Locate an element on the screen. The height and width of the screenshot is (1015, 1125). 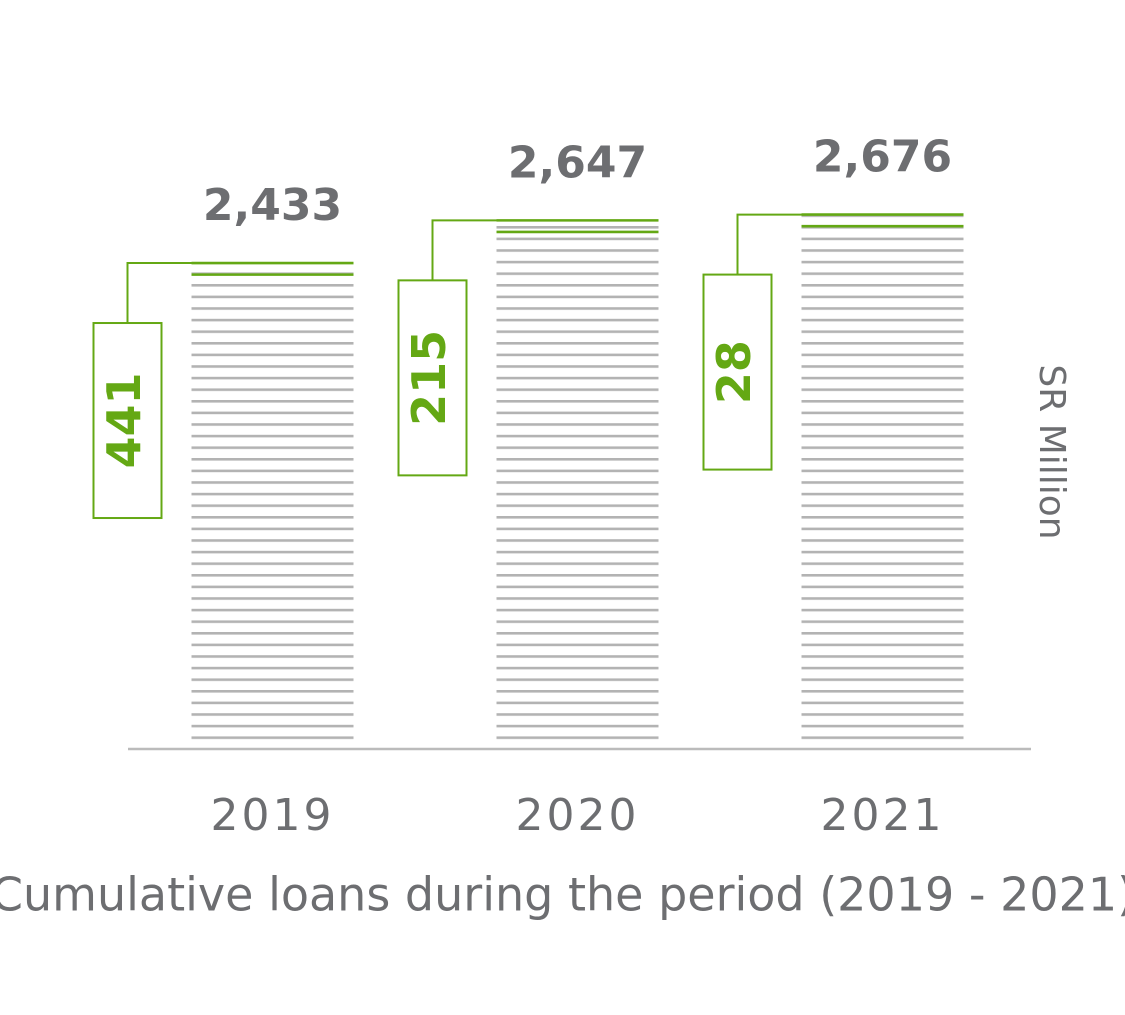
x-tick-label: 2019 is located at coordinates (273, 815).